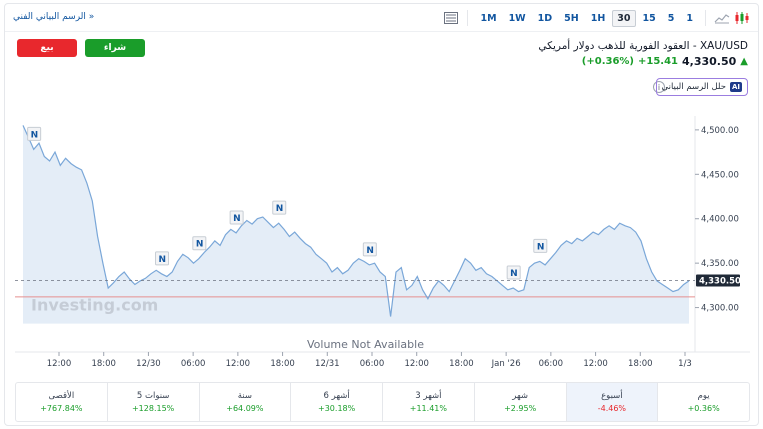 The image size is (763, 429). What do you see at coordinates (658, 61) in the screenshot?
I see `price-change: +15.41` at bounding box center [658, 61].